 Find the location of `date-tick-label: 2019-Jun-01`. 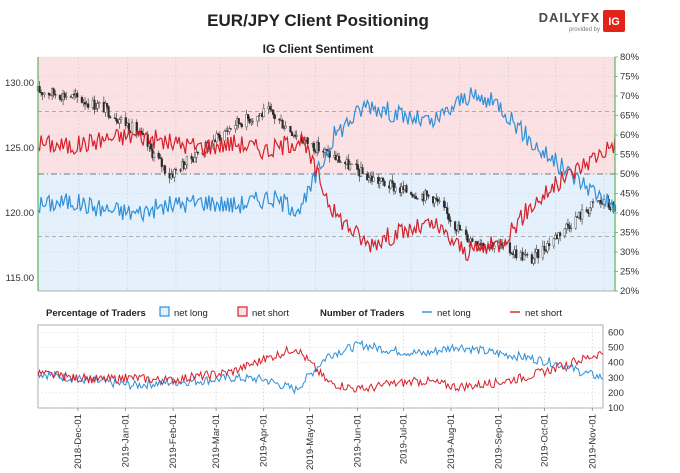

date-tick-label: 2019-Jun-01 is located at coordinates (357, 440).